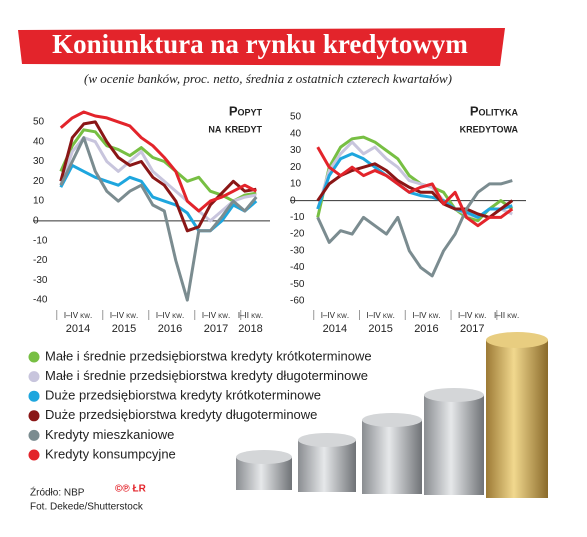 The height and width of the screenshot is (537, 587). What do you see at coordinates (246, 110) in the screenshot?
I see `chart-title: Popyt` at bounding box center [246, 110].